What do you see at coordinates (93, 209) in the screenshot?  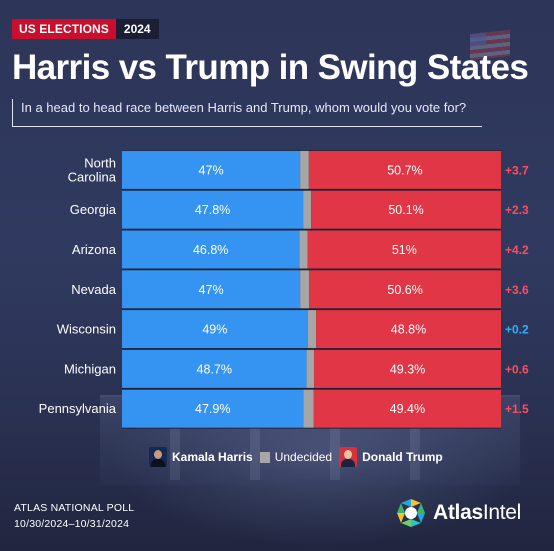 I see `category-label: Georgia` at bounding box center [93, 209].